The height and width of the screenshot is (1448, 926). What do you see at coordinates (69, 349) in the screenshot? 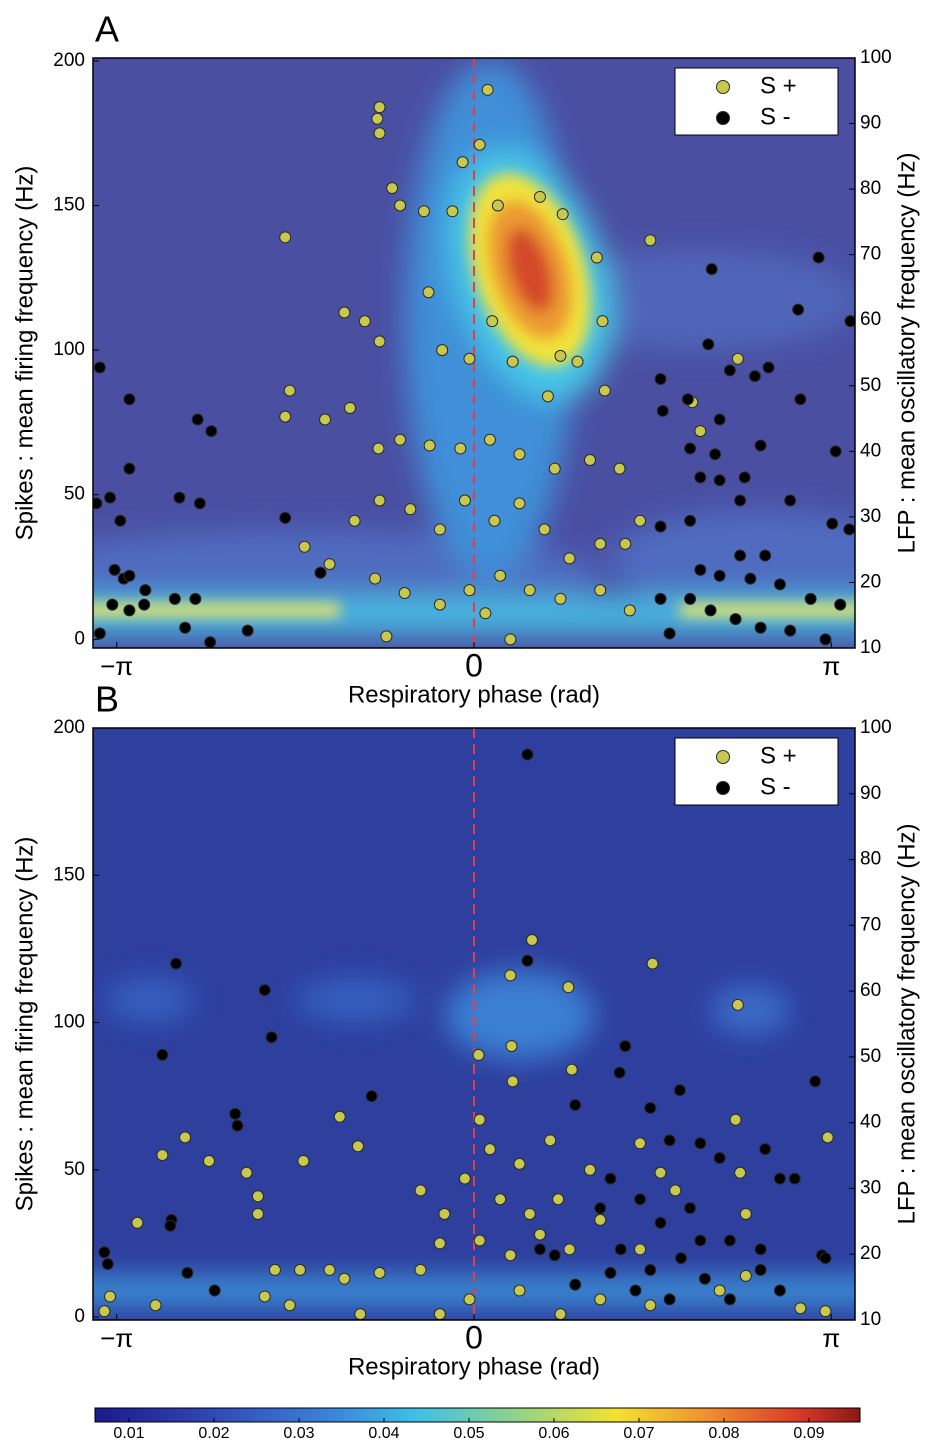
I see `y-tick-label: 100` at bounding box center [69, 349].